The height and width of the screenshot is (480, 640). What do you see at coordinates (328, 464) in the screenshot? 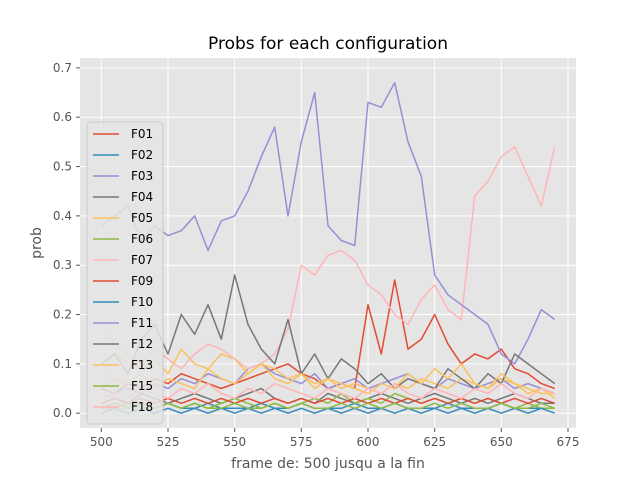
I see `x-axis-label: frame de: 500 jusqu a la fin` at bounding box center [328, 464].